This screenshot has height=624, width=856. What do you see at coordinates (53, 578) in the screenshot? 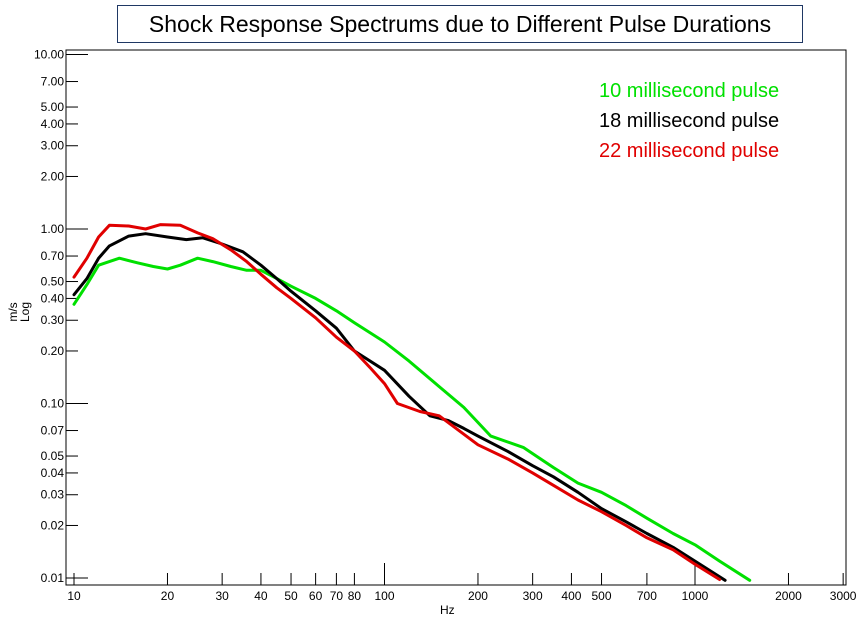
I see `y-tick-label: 0.01` at bounding box center [53, 578].